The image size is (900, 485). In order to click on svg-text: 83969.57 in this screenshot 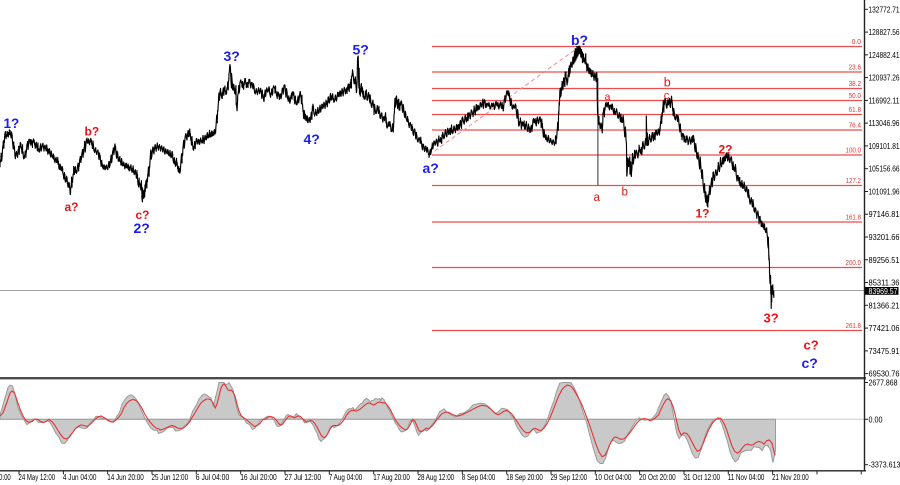, I will do `click(883, 291)`.